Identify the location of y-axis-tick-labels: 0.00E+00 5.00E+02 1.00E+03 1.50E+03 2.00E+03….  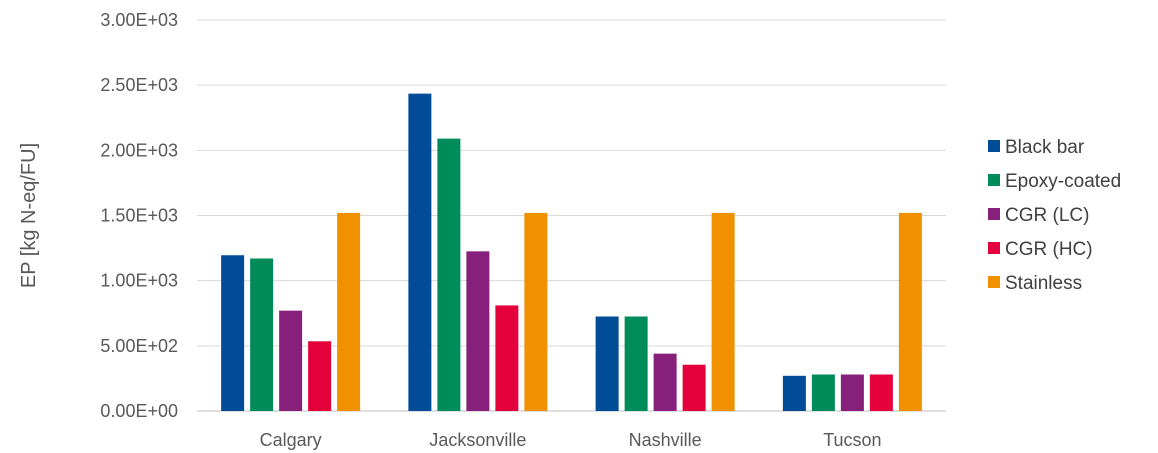
(139, 215).